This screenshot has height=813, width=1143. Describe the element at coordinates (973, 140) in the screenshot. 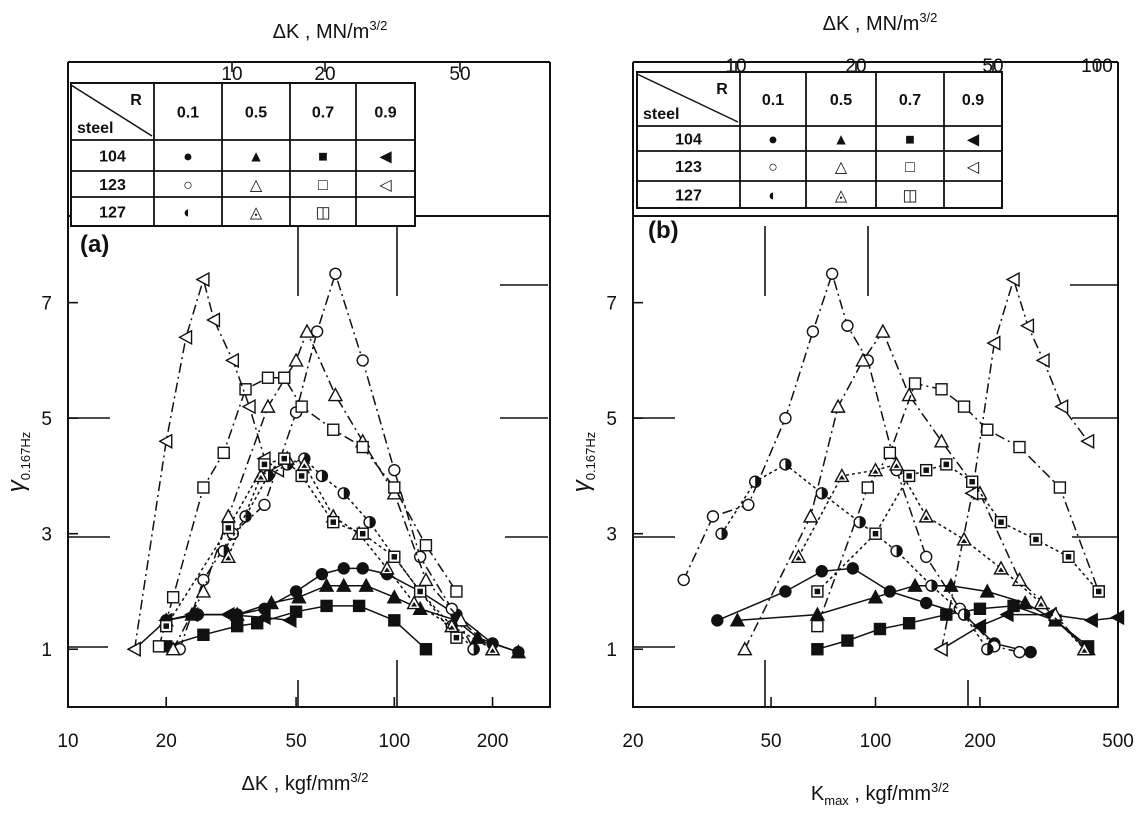

I see `legend-symbol: ◀` at that location.